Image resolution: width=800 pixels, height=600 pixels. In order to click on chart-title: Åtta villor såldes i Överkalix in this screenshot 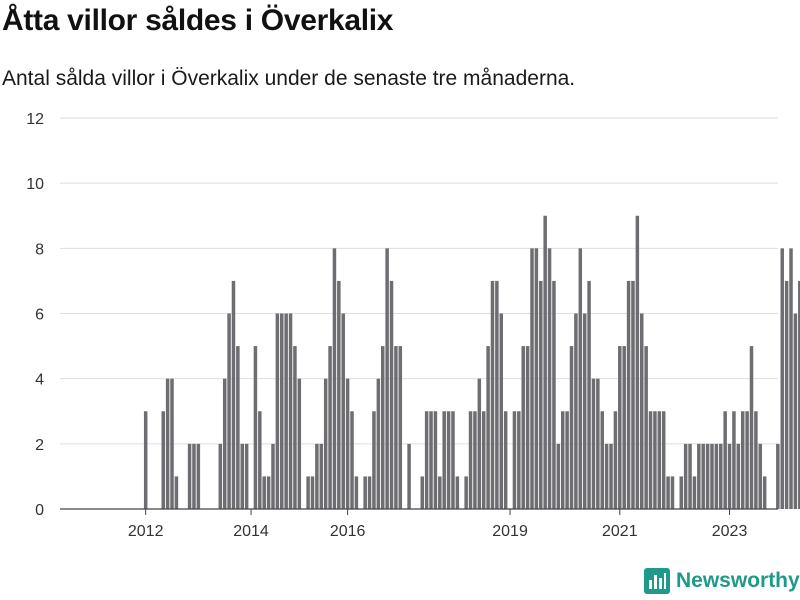, I will do `click(198, 20)`.